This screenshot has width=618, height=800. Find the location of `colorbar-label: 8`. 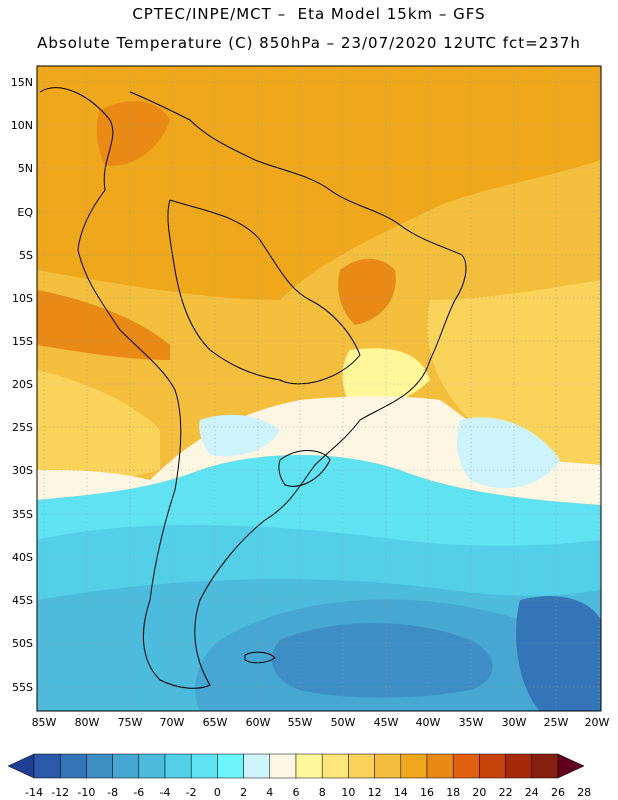

colorbar-label: 8 is located at coordinates (322, 792).